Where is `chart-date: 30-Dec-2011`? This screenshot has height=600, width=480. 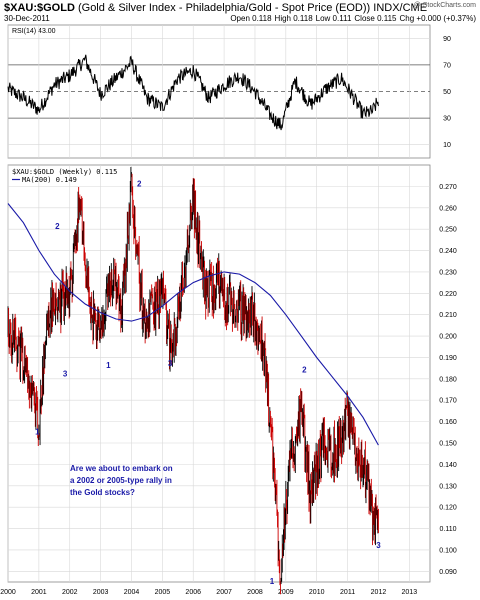
chart-date: 30-Dec-2011 is located at coordinates (27, 18).